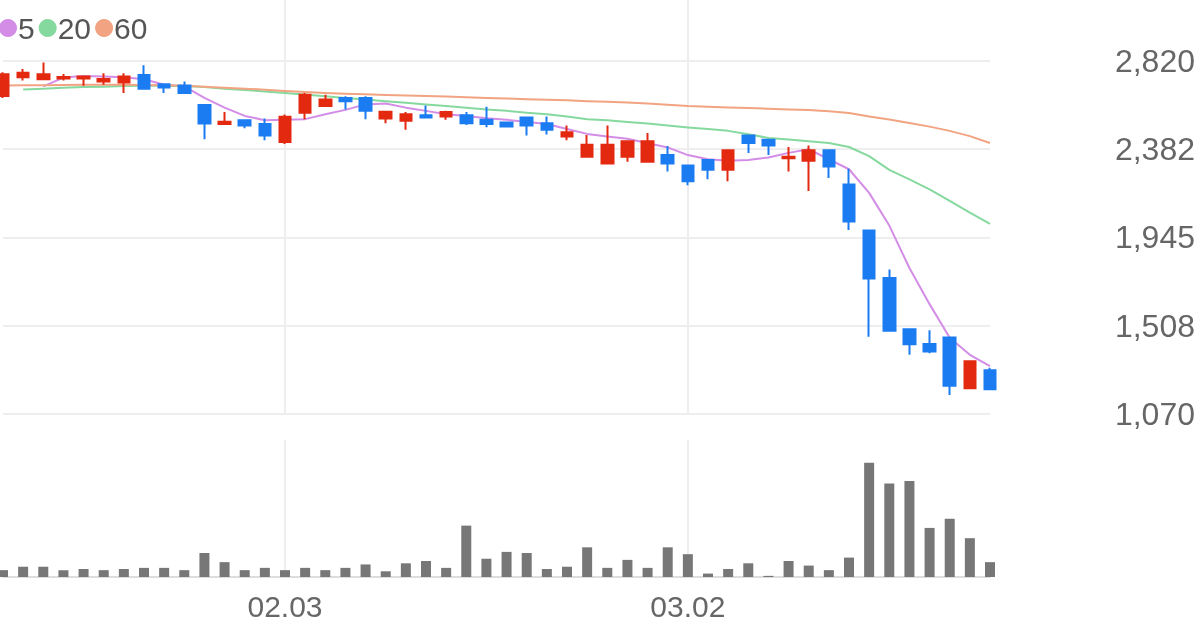 The image size is (1200, 630). What do you see at coordinates (26, 28) in the screenshot?
I see `legend-label: 5` at bounding box center [26, 28].